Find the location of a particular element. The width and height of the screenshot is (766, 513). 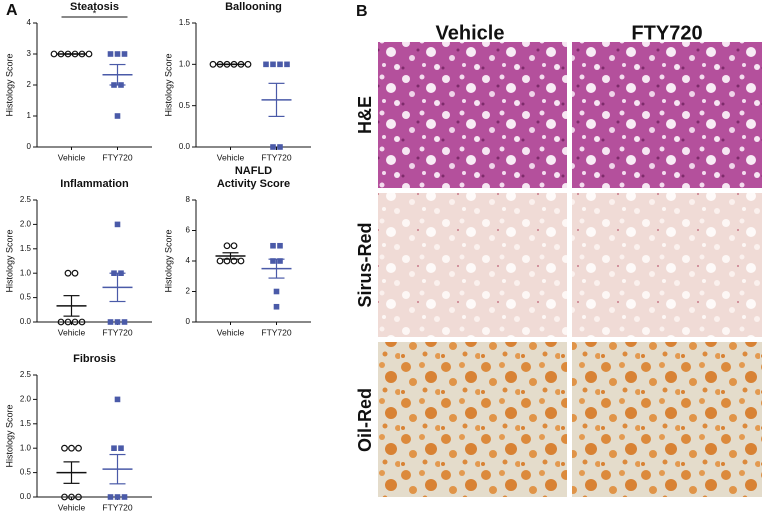

chart-title: Activity Score is located at coordinates (253, 184).